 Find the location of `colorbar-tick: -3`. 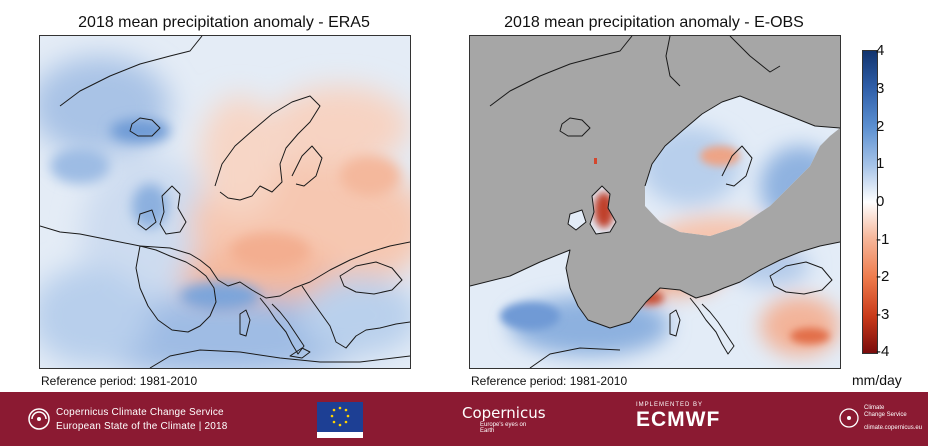

colorbar-tick: -3 is located at coordinates (883, 314).